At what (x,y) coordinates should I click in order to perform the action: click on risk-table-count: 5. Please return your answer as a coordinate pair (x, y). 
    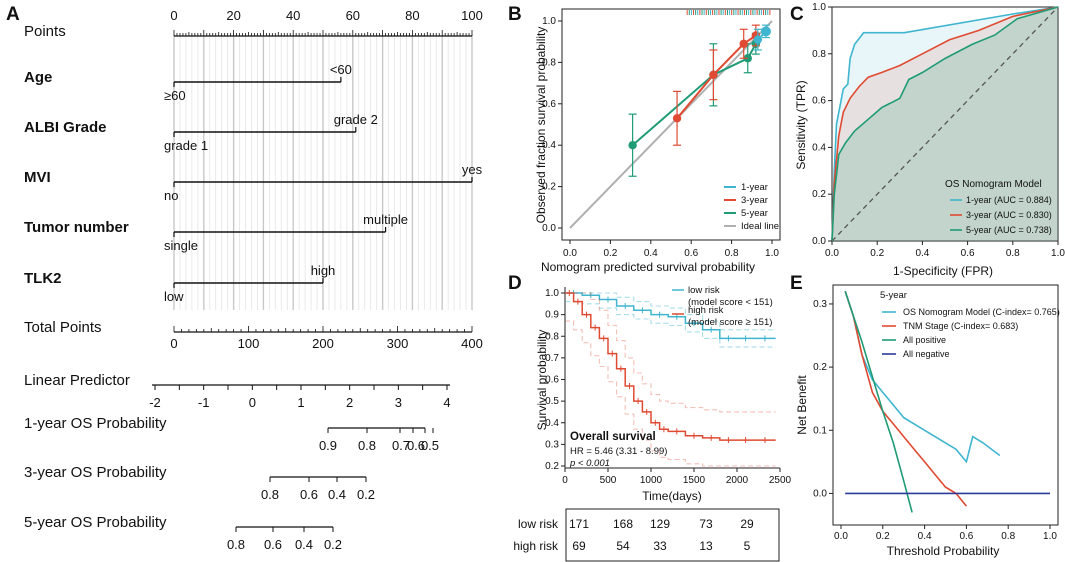
    Looking at the image, I should click on (747, 546).